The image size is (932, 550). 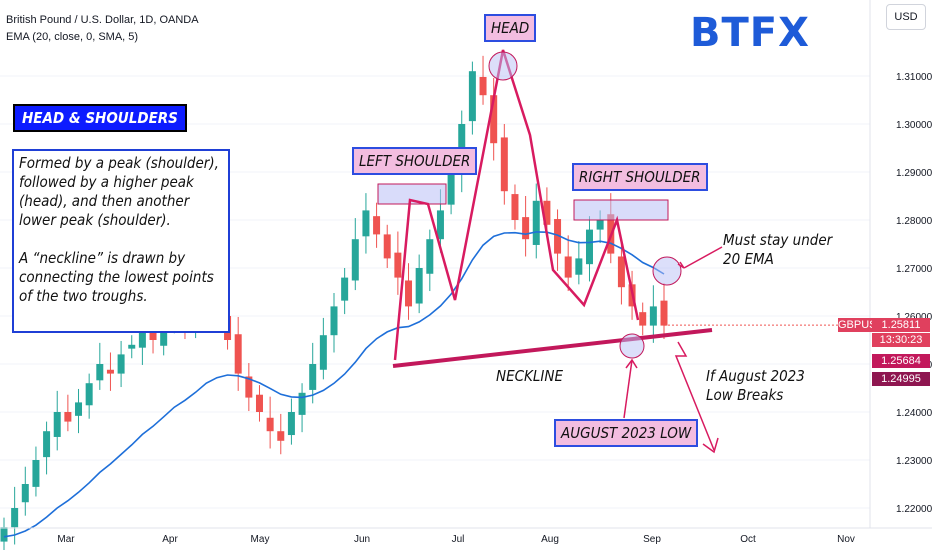 I want to click on head-marker, so click(x=503, y=66).